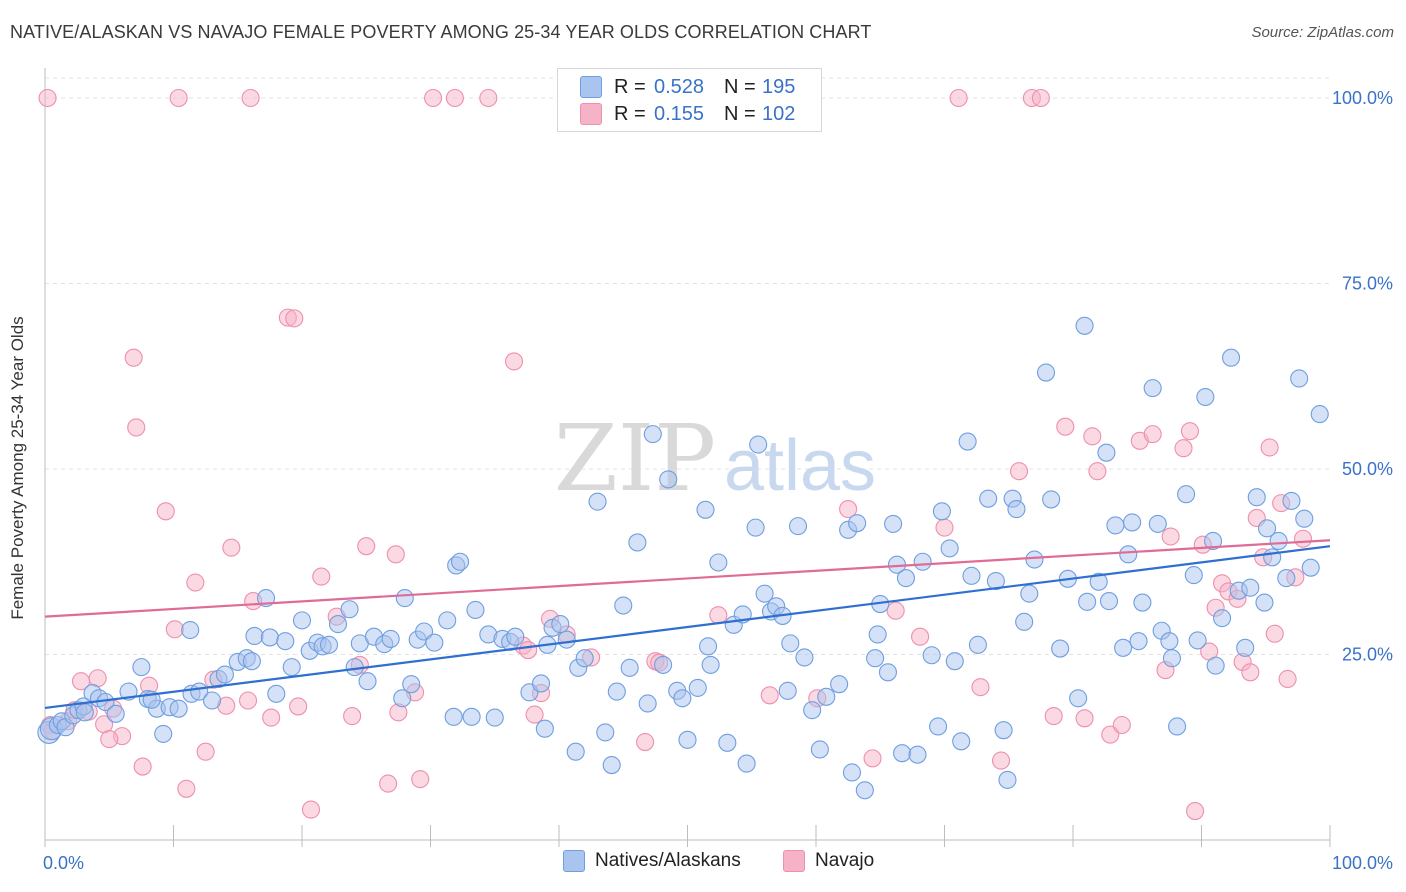  What do you see at coordinates (1362, 98) in the screenshot?
I see `y-tick-label: 100.0%` at bounding box center [1362, 98].